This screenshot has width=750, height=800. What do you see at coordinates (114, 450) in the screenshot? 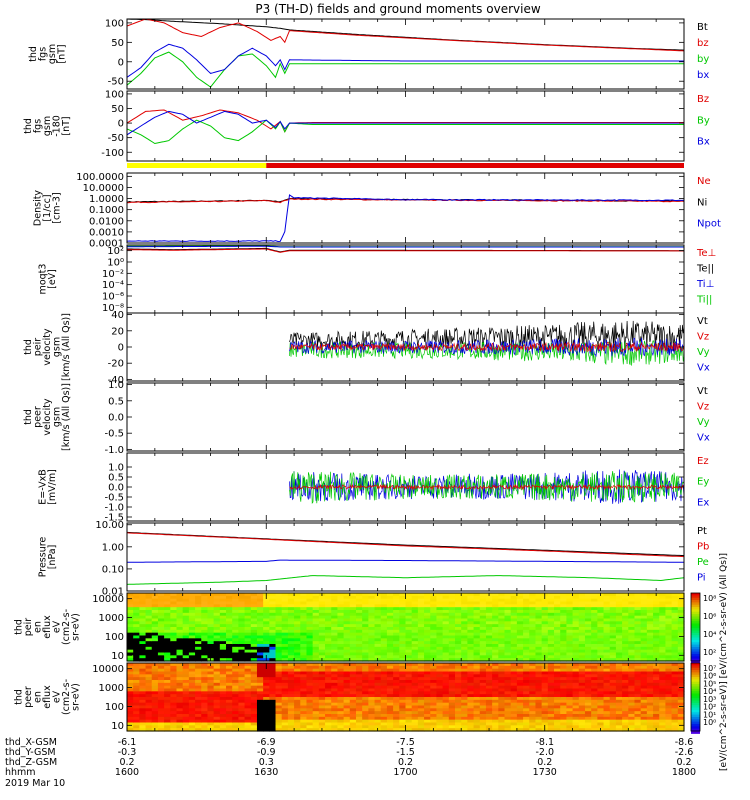
I see `y-tick-label: -1.0` at bounding box center [114, 450].